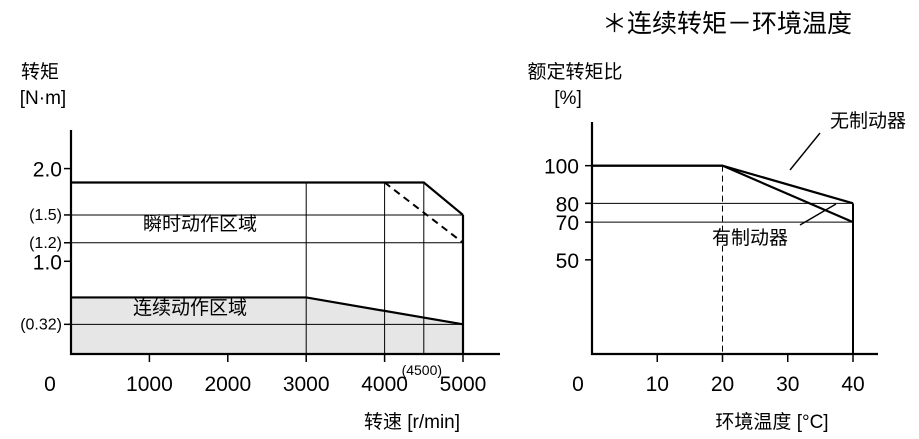 This screenshot has height=439, width=919. I want to click on y-axis-title-right: 额定转矩比, so click(574, 72).